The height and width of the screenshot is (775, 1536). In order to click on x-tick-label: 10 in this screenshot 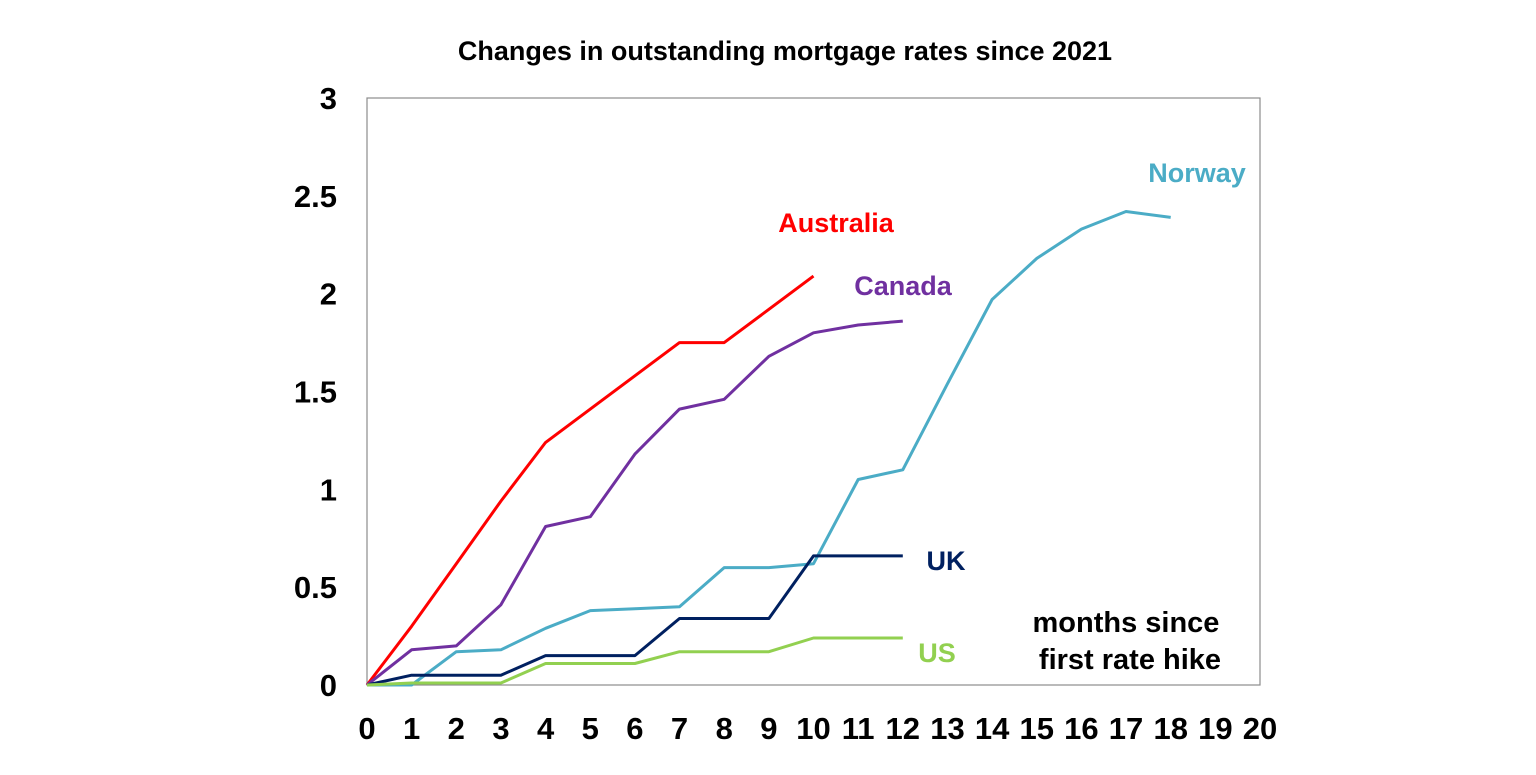, I will do `click(813, 728)`.